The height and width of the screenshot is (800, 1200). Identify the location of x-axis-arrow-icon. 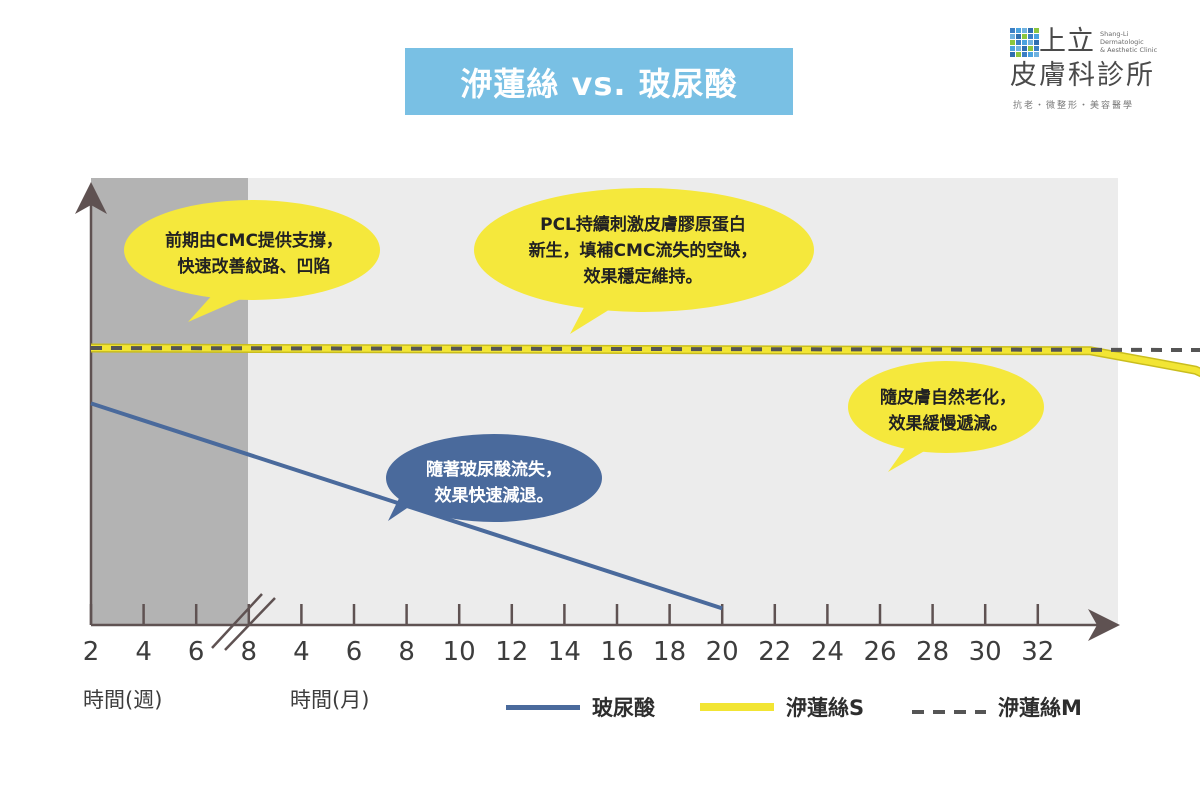
(1104, 625).